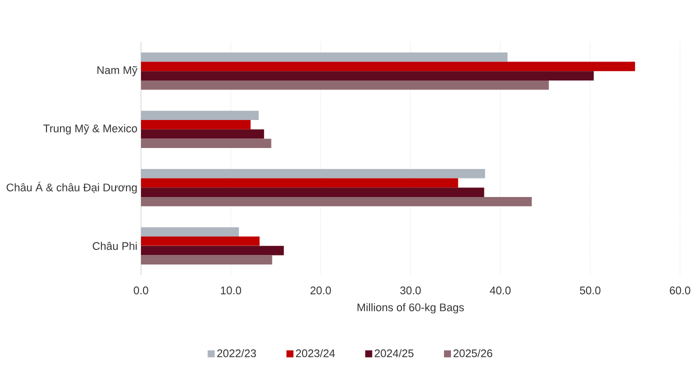  Describe the element at coordinates (590, 290) in the screenshot. I see `x-tick-label: 50.0` at that location.